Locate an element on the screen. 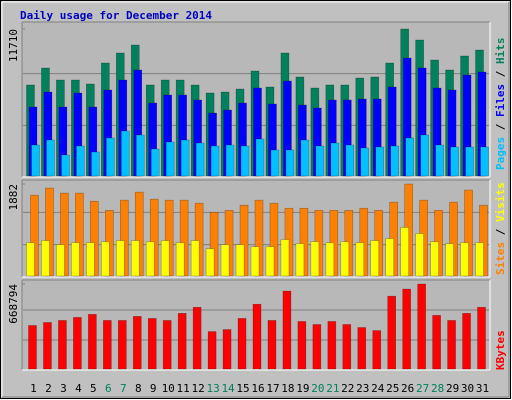 Image resolution: width=512 pixels, height=400 pixels. x-tick-label: 20 is located at coordinates (317, 388).